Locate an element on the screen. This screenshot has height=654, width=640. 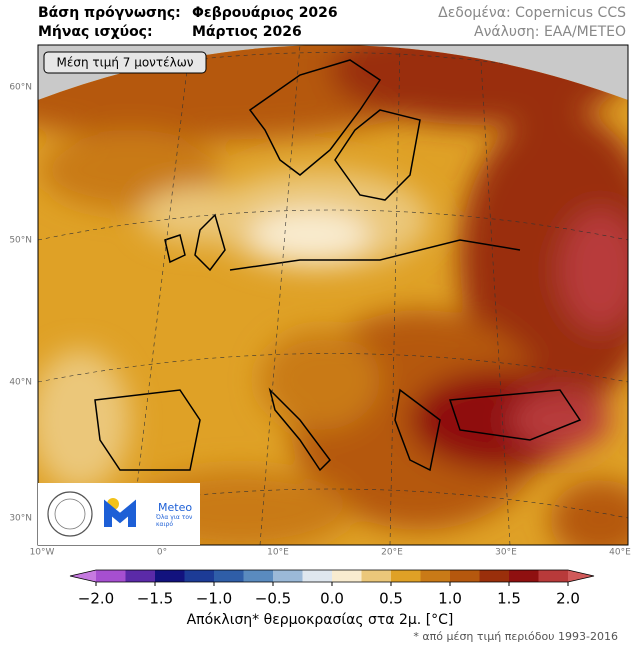
colorbar-tick-label: −0.5 is located at coordinates (273, 599).